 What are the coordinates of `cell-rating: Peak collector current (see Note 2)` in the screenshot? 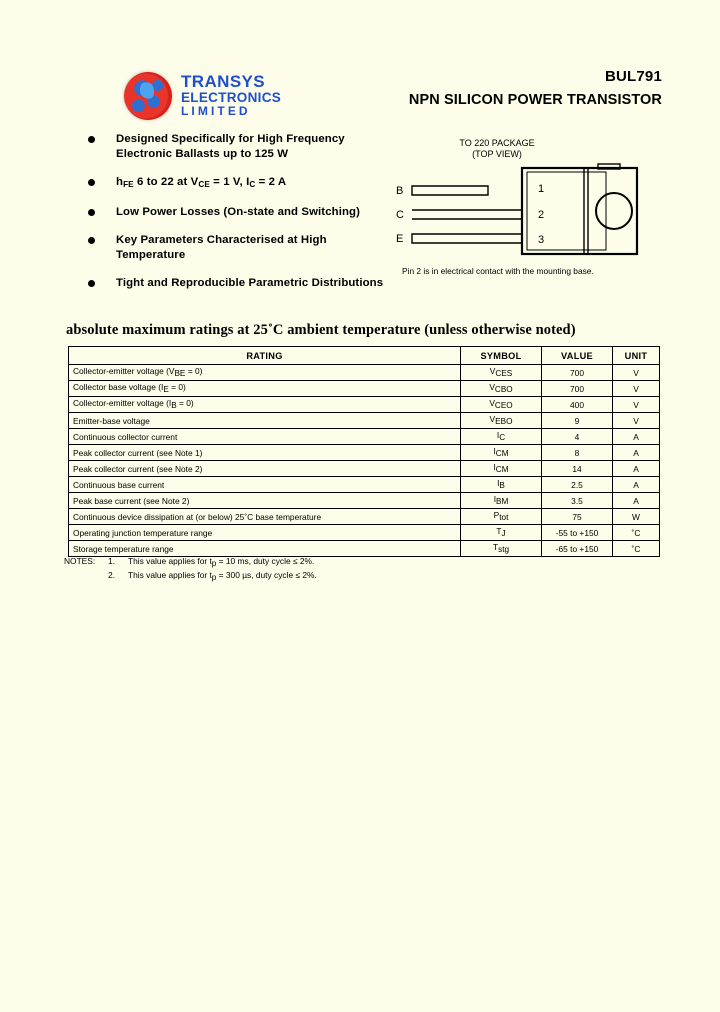 It's located at (264, 468).